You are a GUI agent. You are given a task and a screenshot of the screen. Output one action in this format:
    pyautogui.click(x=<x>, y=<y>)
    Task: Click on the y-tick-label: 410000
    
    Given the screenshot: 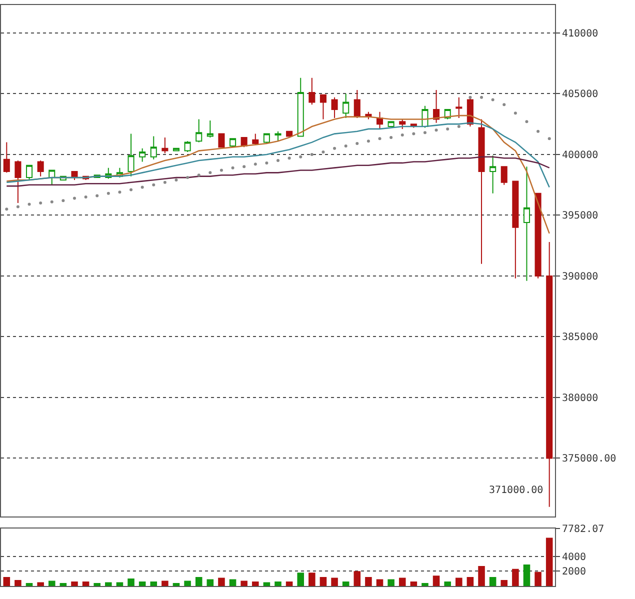 What is the action you would take?
    pyautogui.click(x=580, y=34)
    